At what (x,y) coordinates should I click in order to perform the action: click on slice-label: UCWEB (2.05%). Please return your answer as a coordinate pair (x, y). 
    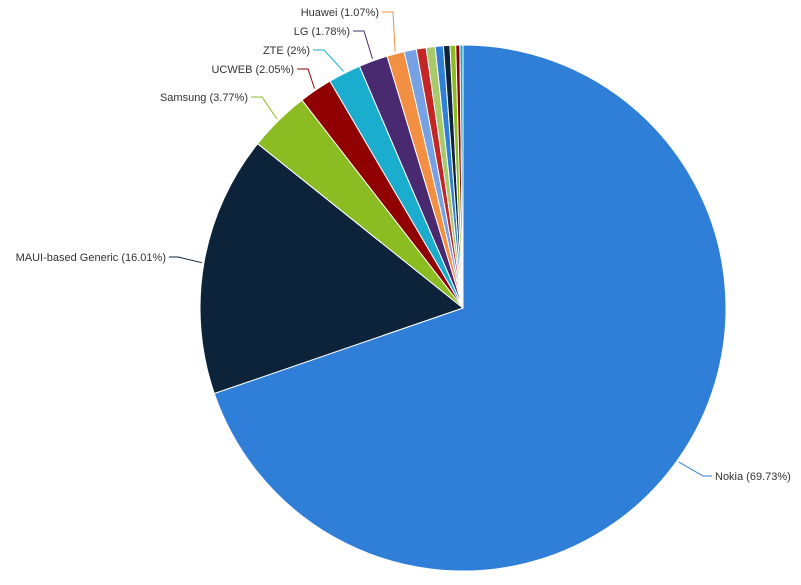
    Looking at the image, I should click on (252, 70).